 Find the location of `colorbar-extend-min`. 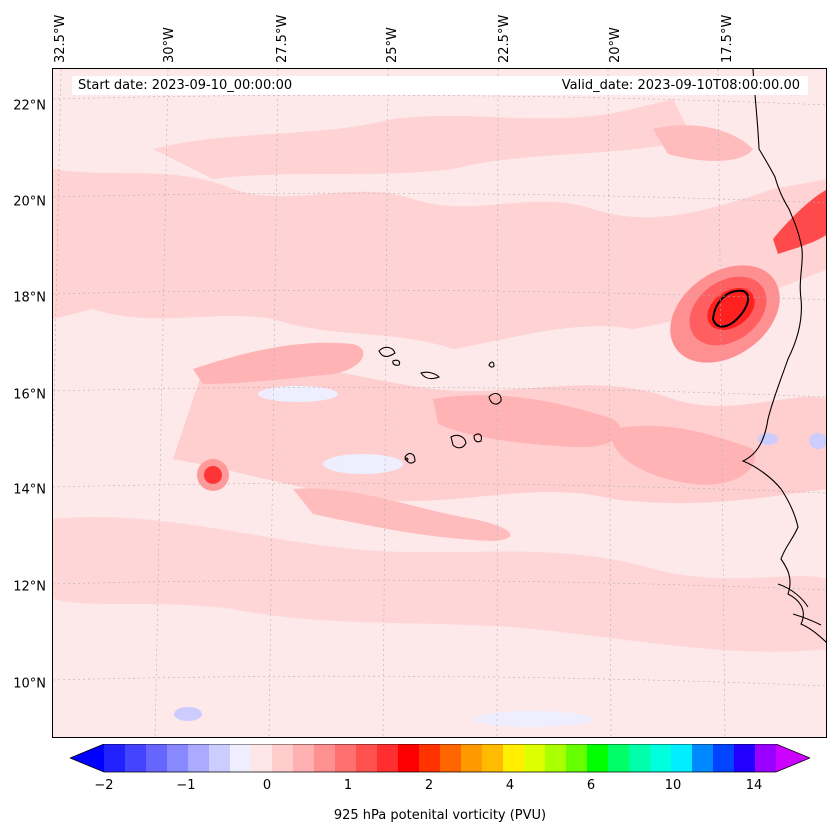

colorbar-extend-min is located at coordinates (87, 758).